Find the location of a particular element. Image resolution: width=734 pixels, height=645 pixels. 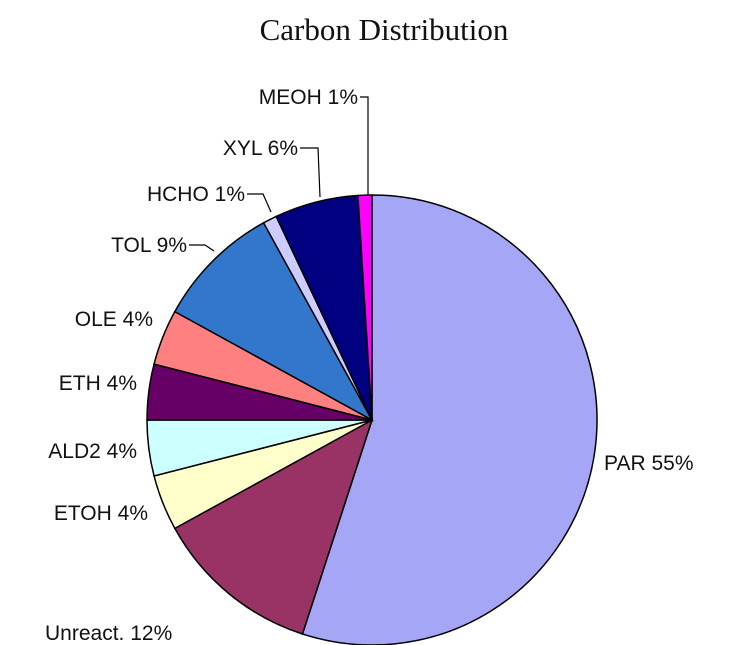

slice-label: ETH 4% is located at coordinates (98, 383).